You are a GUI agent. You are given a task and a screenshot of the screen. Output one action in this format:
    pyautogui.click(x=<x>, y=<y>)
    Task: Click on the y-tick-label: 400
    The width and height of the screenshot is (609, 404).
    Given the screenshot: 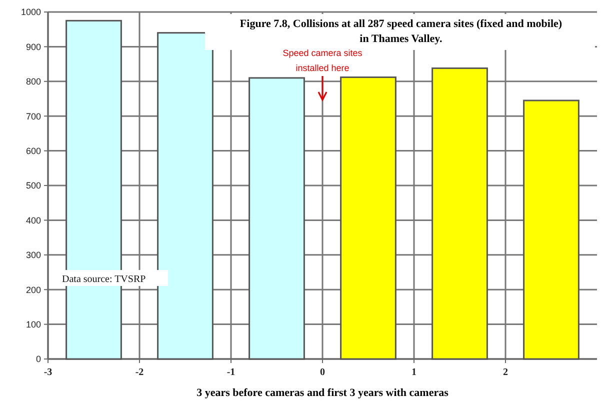 What is the action you would take?
    pyautogui.click(x=33, y=220)
    